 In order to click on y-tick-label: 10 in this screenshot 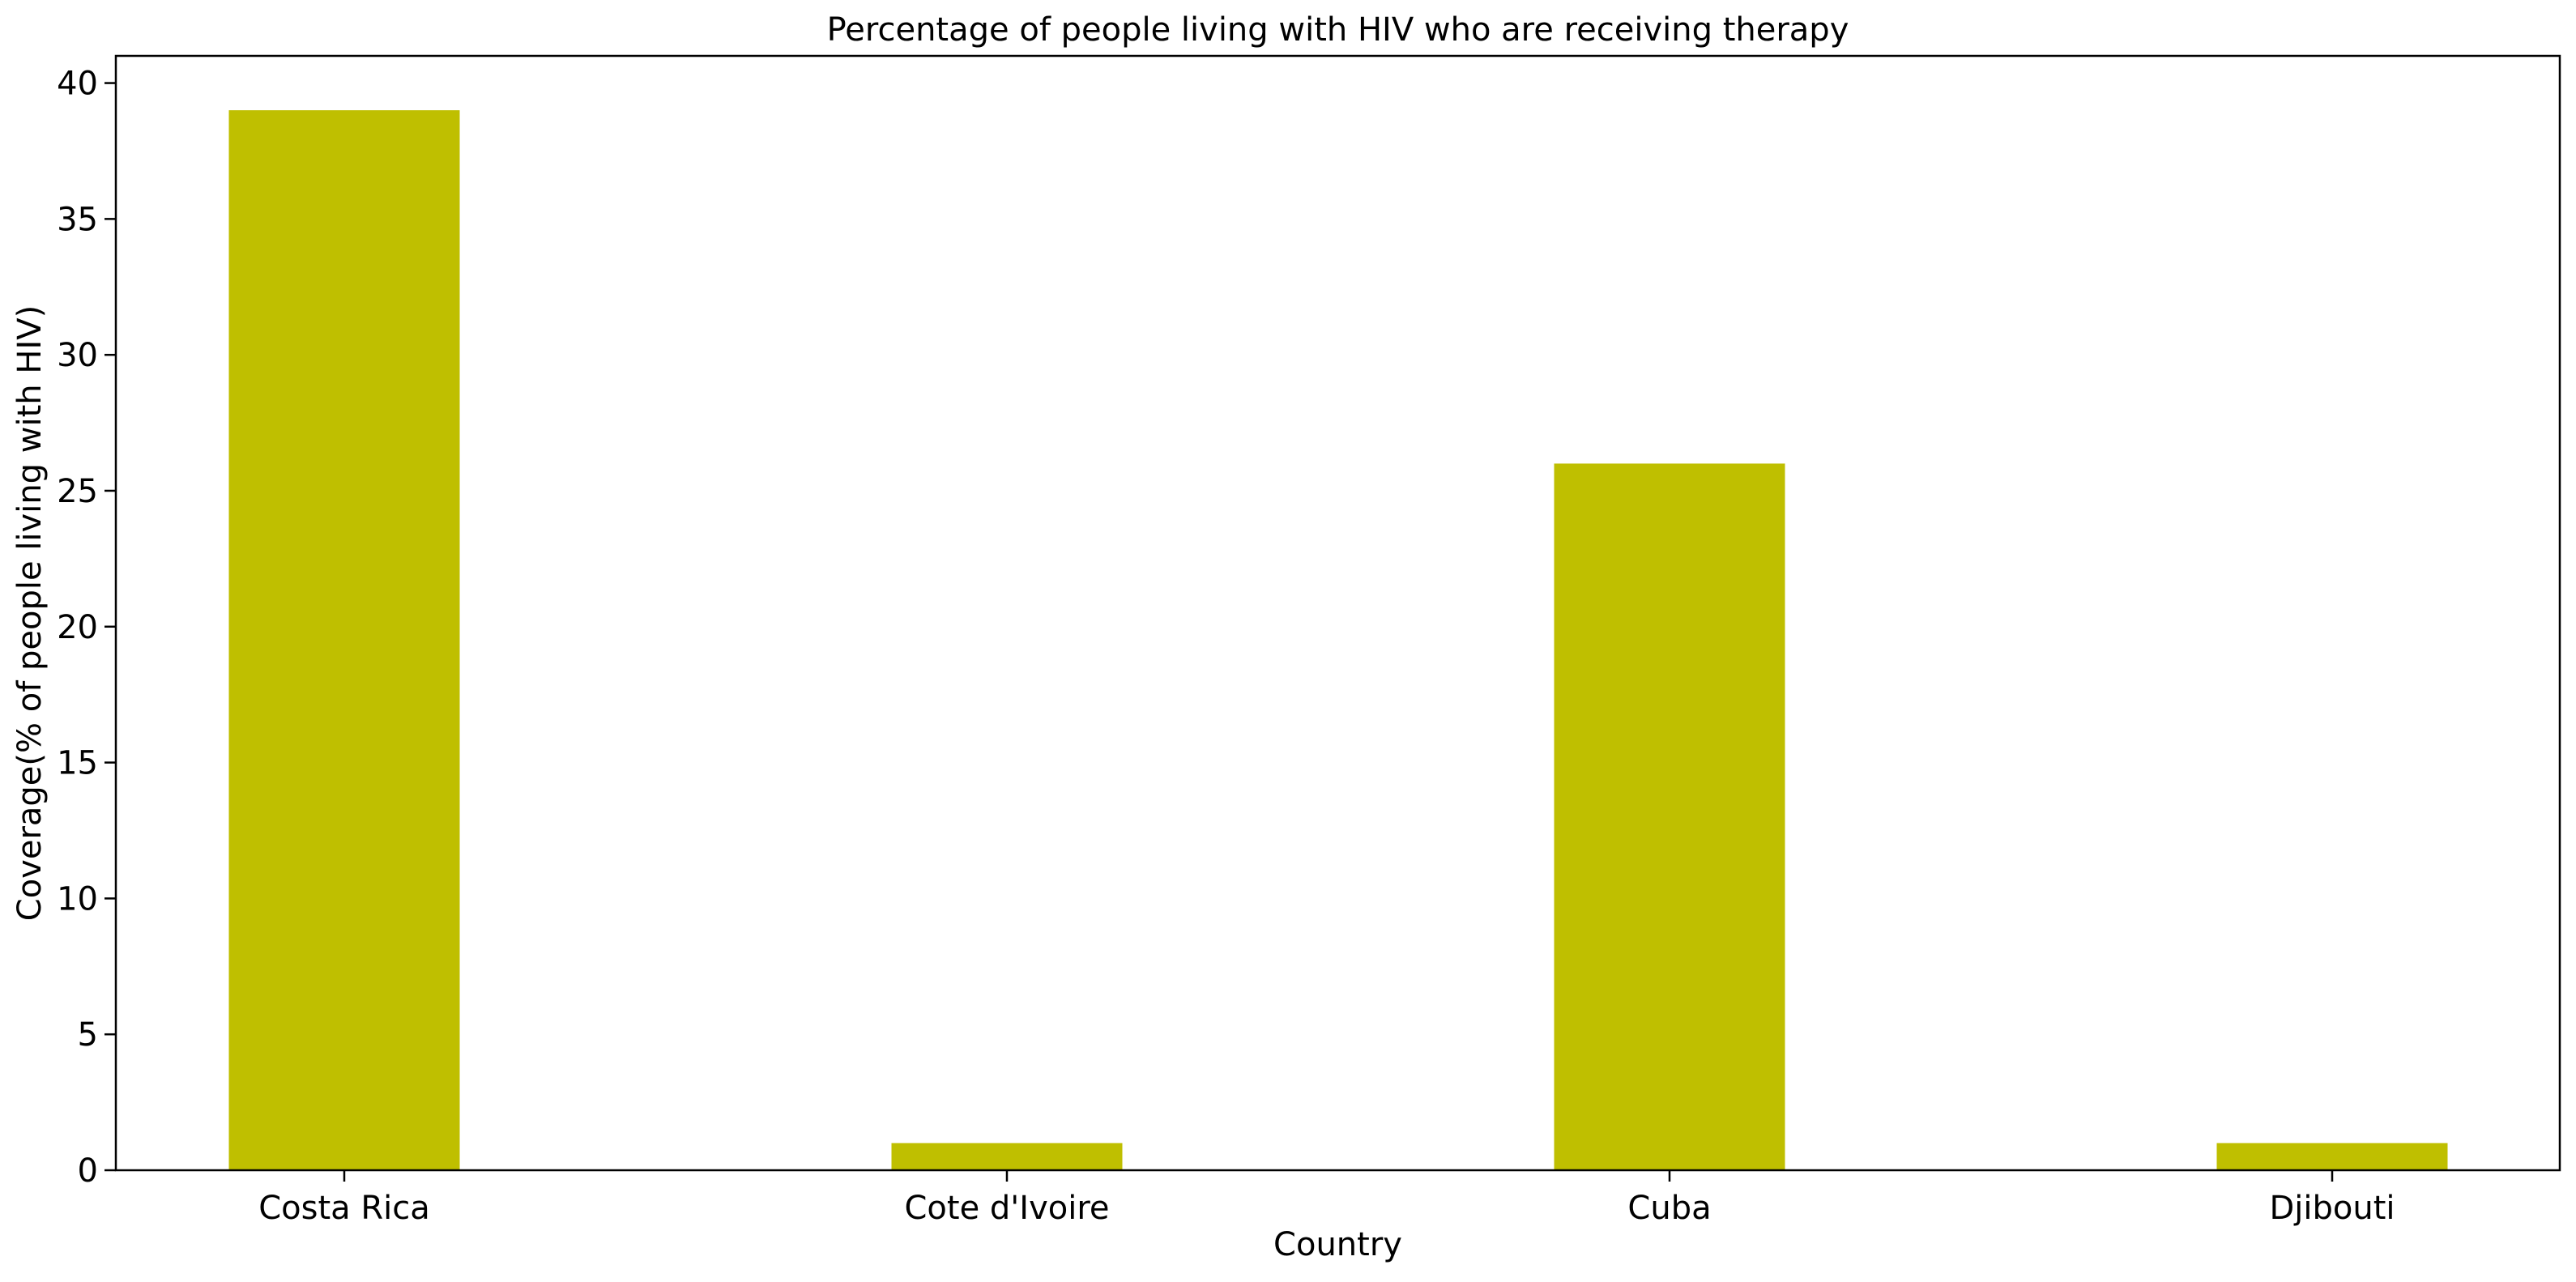, I will do `click(78, 899)`.